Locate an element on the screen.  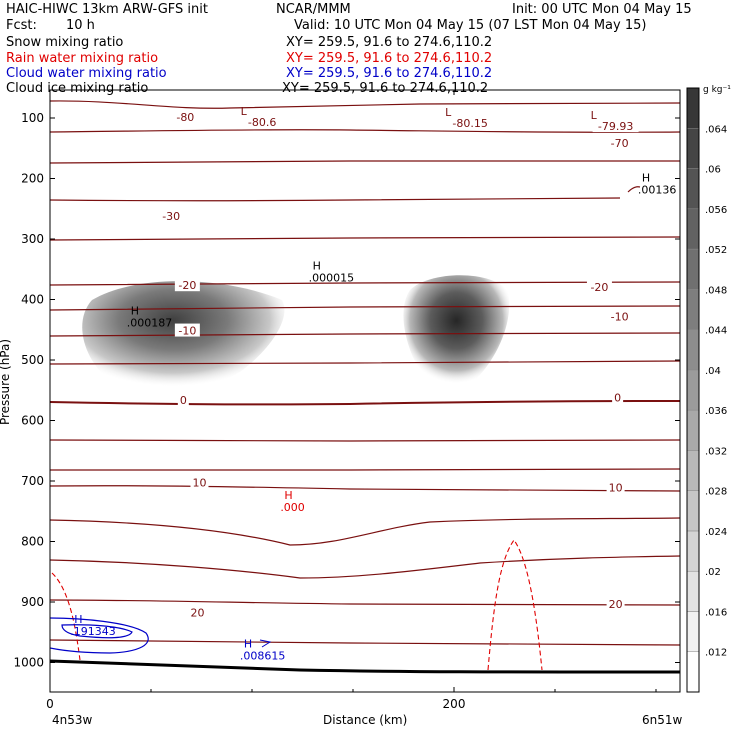
forecast-value: 10 h is located at coordinates (80, 25).